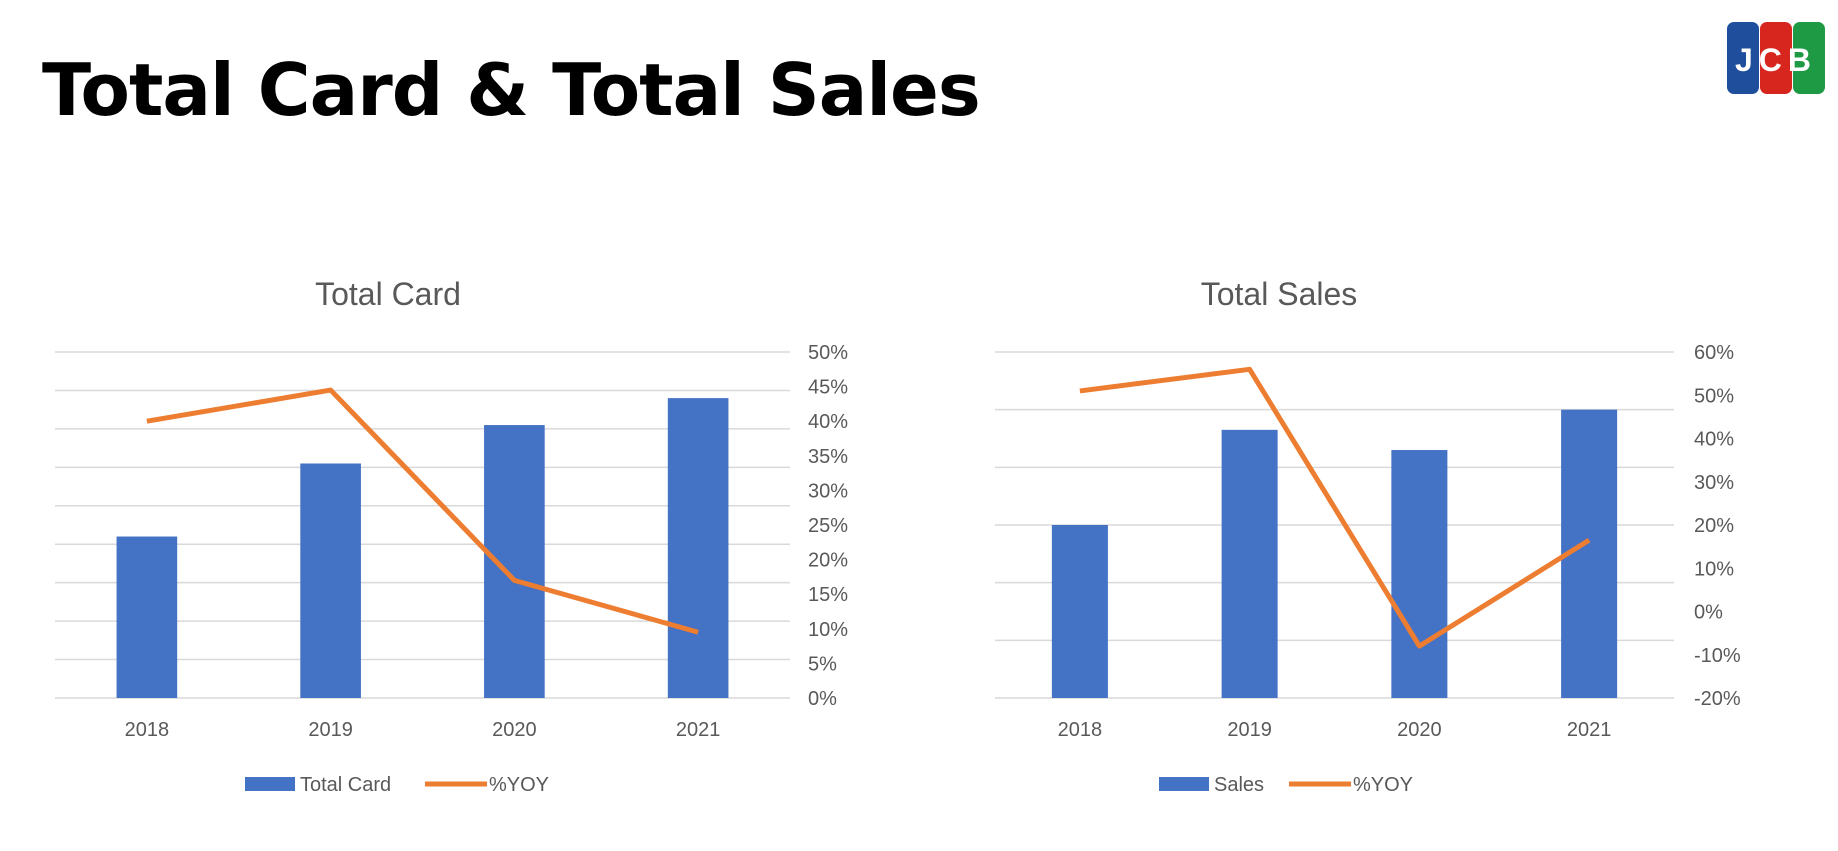 Image resolution: width=1838 pixels, height=851 pixels. I want to click on page-title: Total Card & Total Sales, so click(511, 90).